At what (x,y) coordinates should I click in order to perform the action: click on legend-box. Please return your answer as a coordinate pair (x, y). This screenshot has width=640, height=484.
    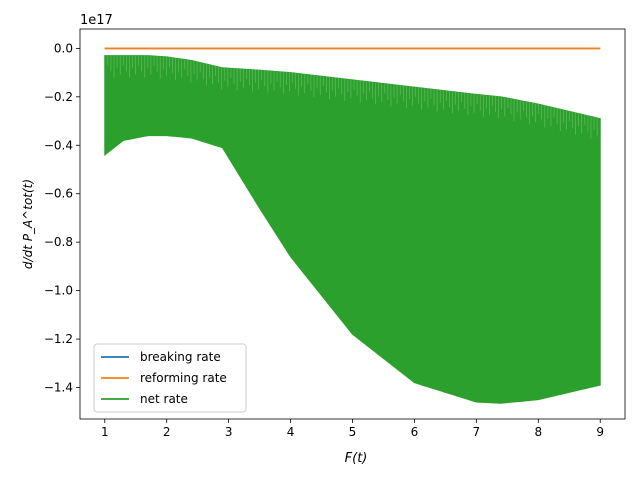
    Looking at the image, I should click on (170, 378).